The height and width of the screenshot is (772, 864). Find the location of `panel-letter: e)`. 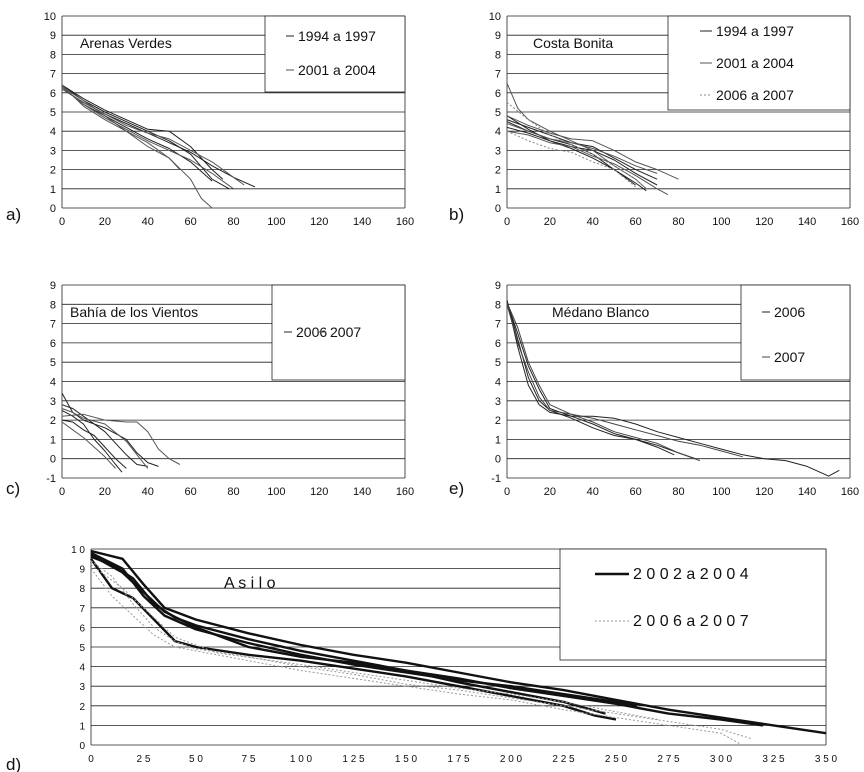

panel-letter: e) is located at coordinates (456, 488).